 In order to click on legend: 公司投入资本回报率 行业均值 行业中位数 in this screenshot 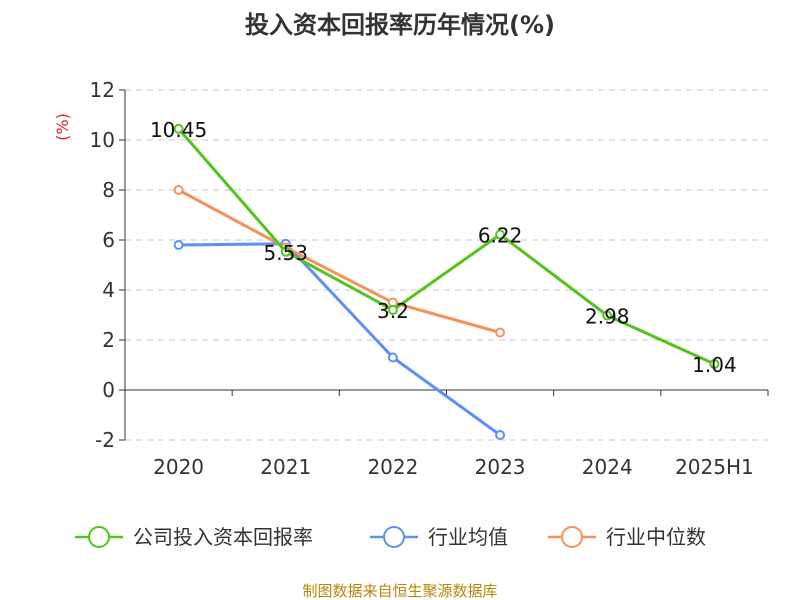, I will do `click(390, 537)`.